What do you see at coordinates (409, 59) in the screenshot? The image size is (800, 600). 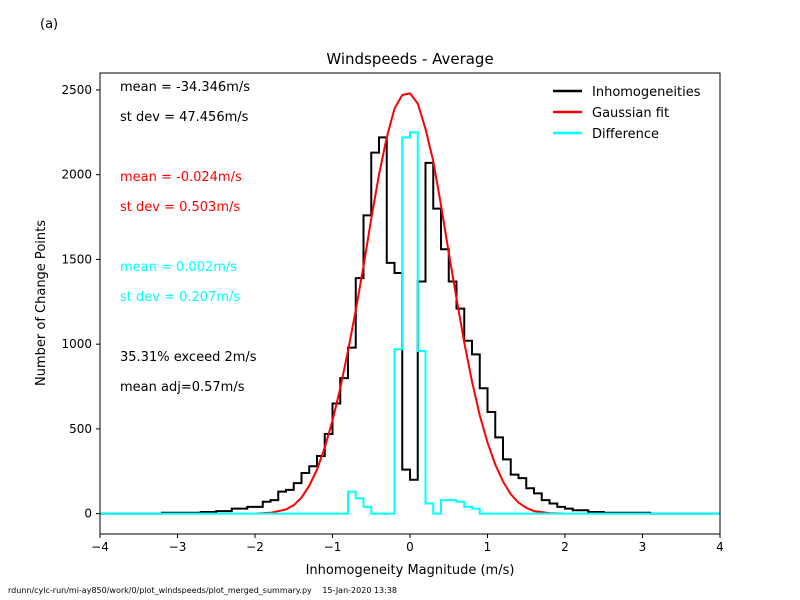 I see `chart-title: Windspeeds - Average` at bounding box center [409, 59].